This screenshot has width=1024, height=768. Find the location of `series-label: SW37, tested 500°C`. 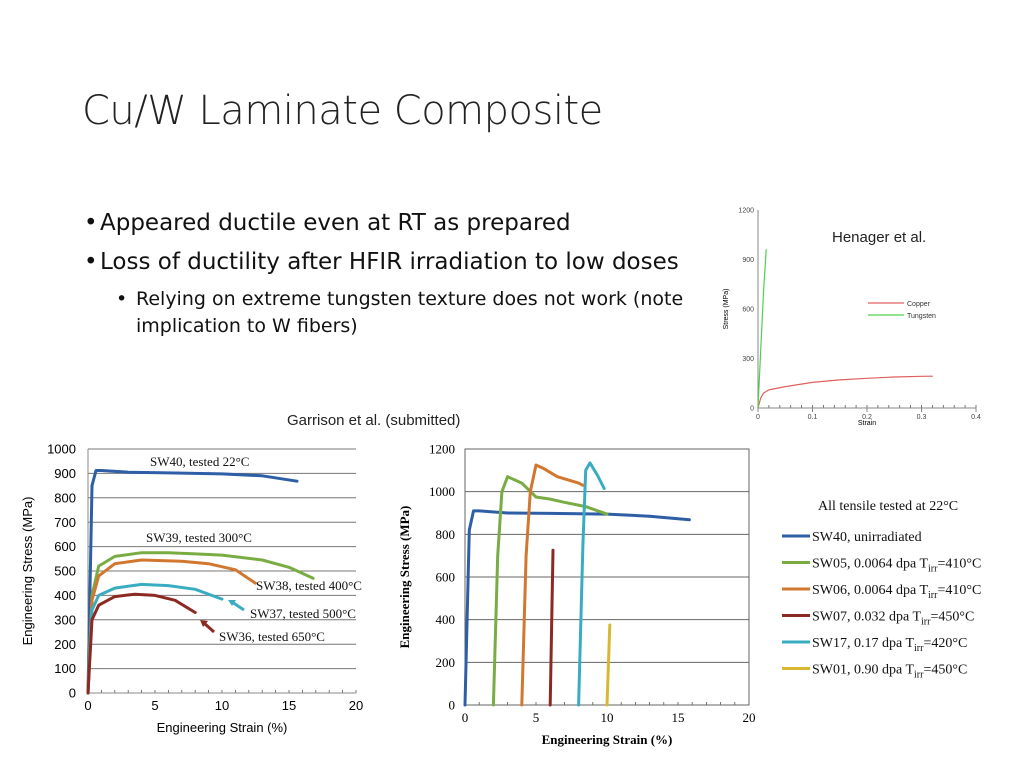

series-label: SW37, tested 500°C is located at coordinates (303, 613).